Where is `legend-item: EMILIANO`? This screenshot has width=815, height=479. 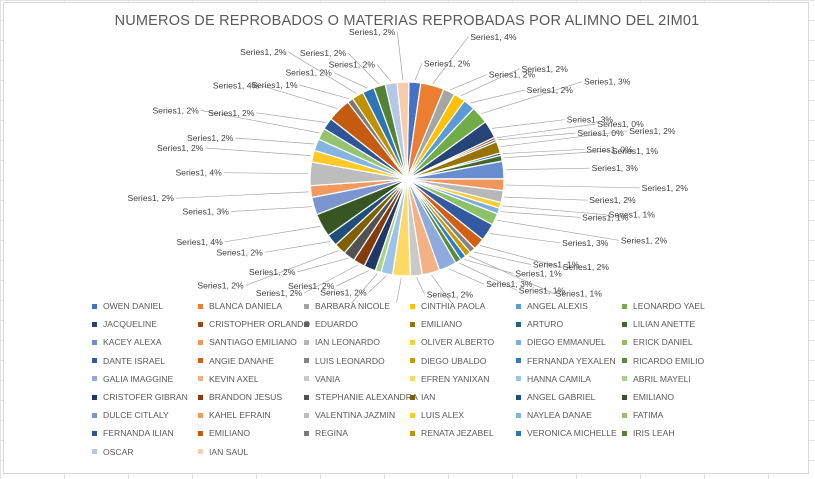 legend-item: EMILIANO is located at coordinates (436, 324).